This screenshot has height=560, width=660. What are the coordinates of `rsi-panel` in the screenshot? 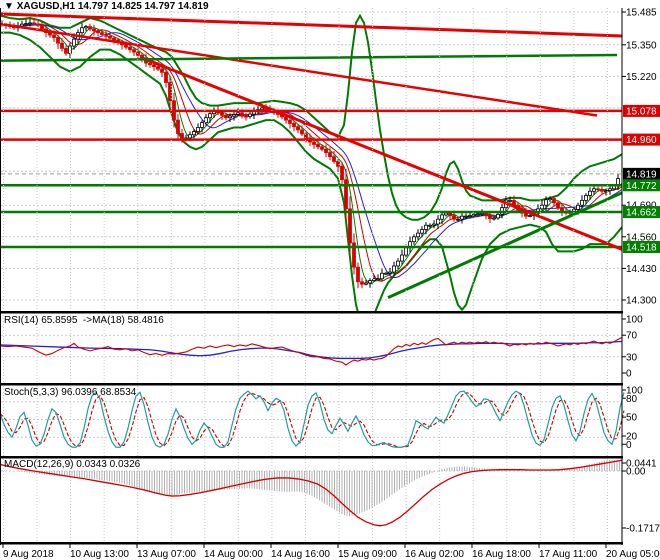 It's located at (311, 350).